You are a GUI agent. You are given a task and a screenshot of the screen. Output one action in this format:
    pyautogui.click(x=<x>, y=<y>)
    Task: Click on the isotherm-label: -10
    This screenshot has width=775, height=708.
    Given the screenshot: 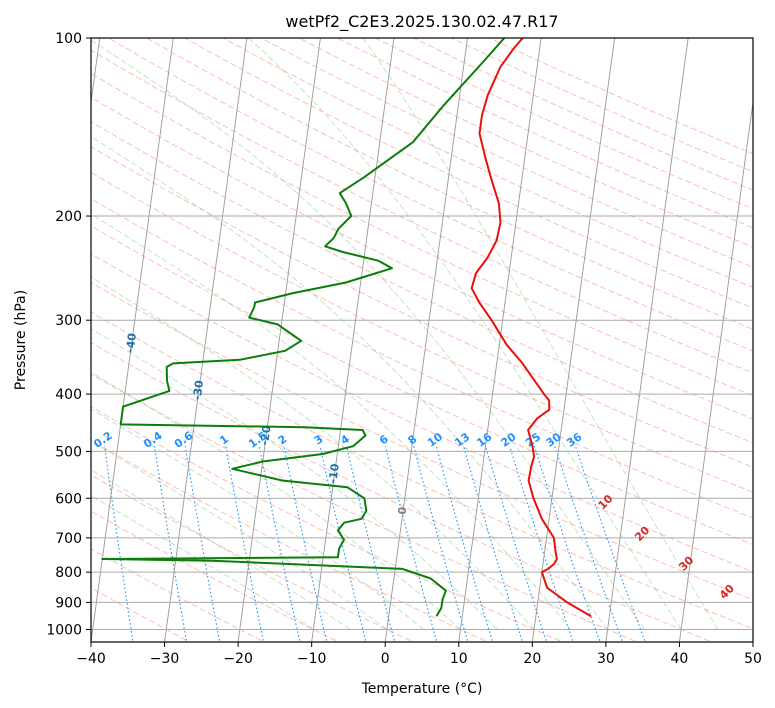 What is the action you would take?
    pyautogui.click(x=334, y=473)
    